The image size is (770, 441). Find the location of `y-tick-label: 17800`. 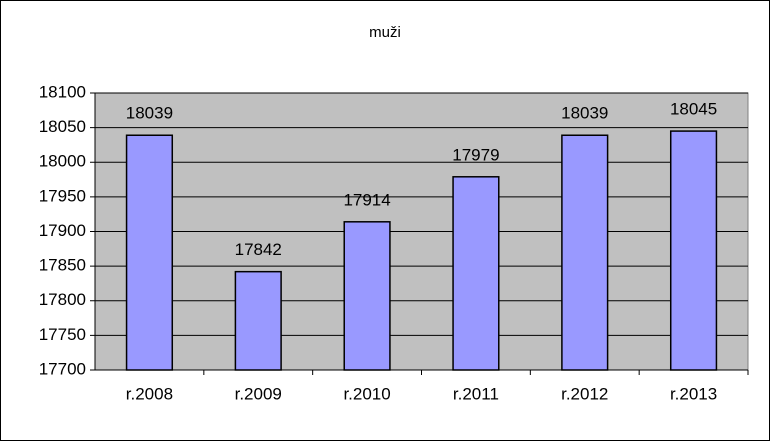

y-tick-label: 17800 is located at coordinates (62, 299).